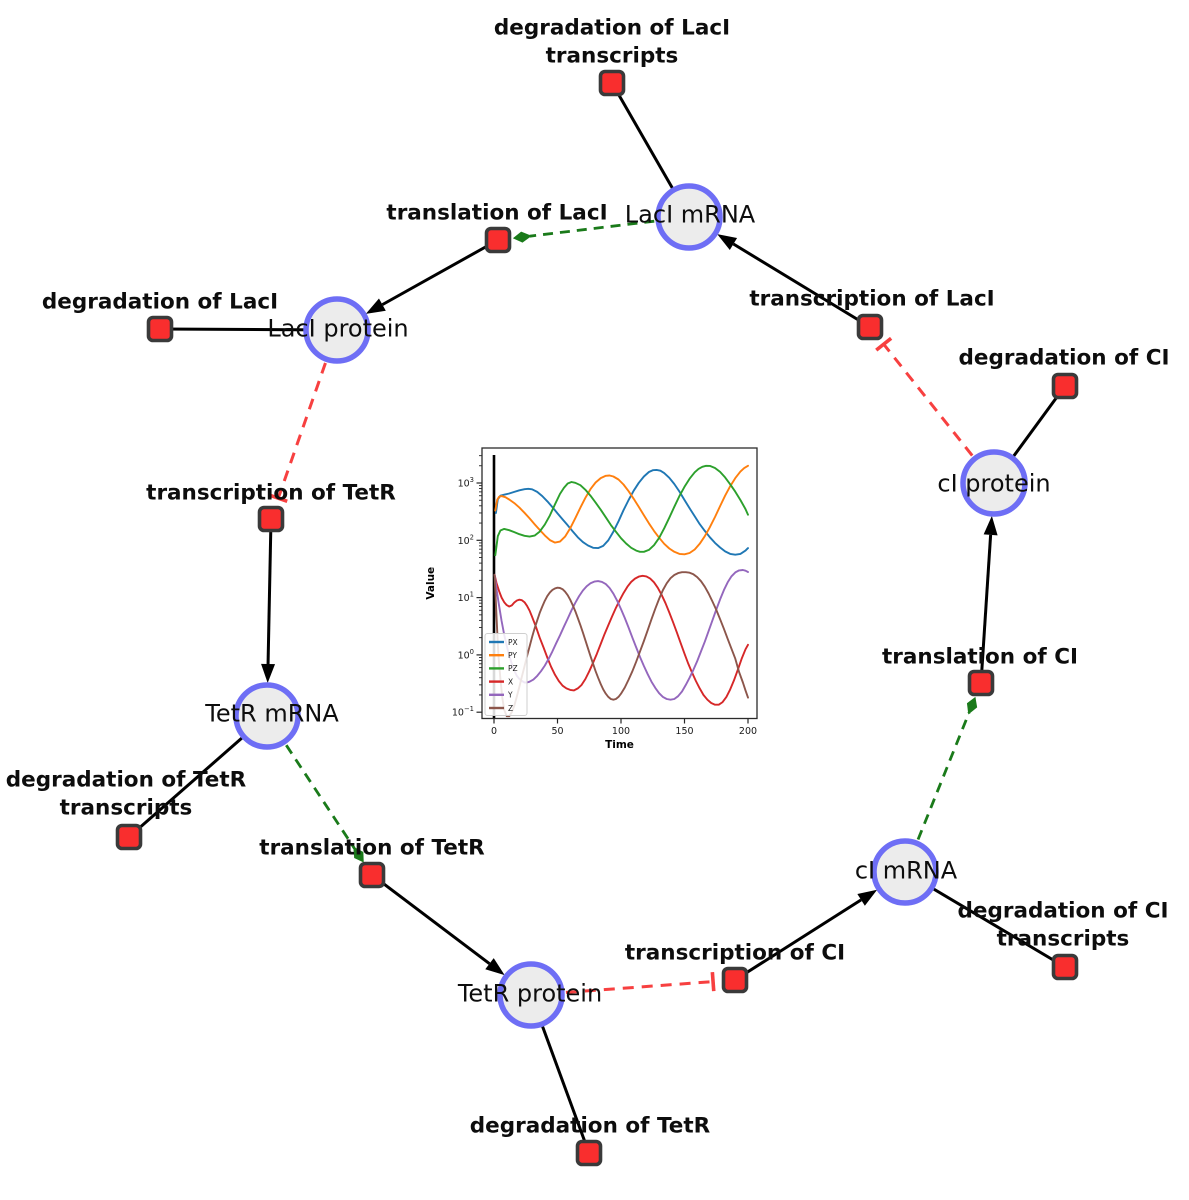 This screenshot has width=1189, height=1200. I want to click on x-tick-label: 200, so click(748, 731).